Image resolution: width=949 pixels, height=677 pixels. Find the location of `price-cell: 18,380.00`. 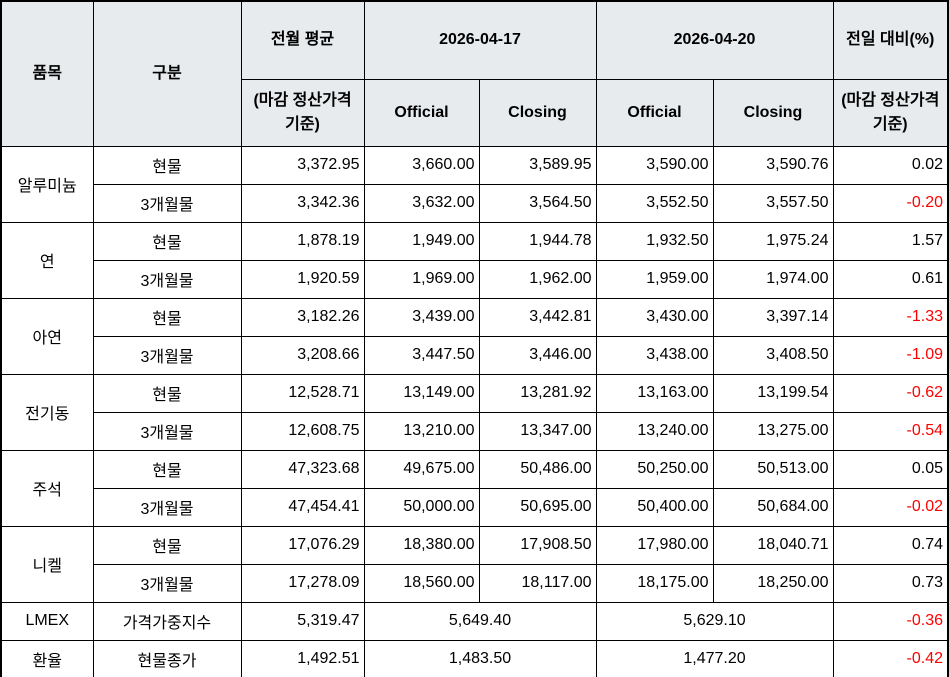

price-cell: 18,380.00 is located at coordinates (421, 545).